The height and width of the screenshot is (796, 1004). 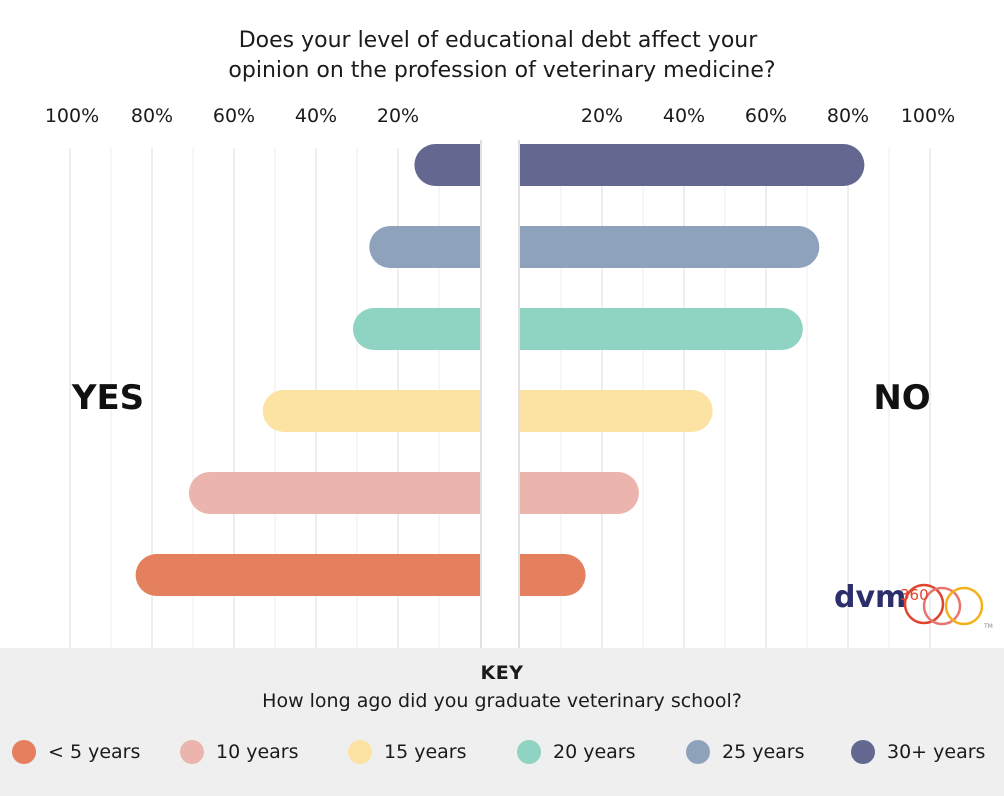 I want to click on bar-no-30-years, so click(x=692, y=165).